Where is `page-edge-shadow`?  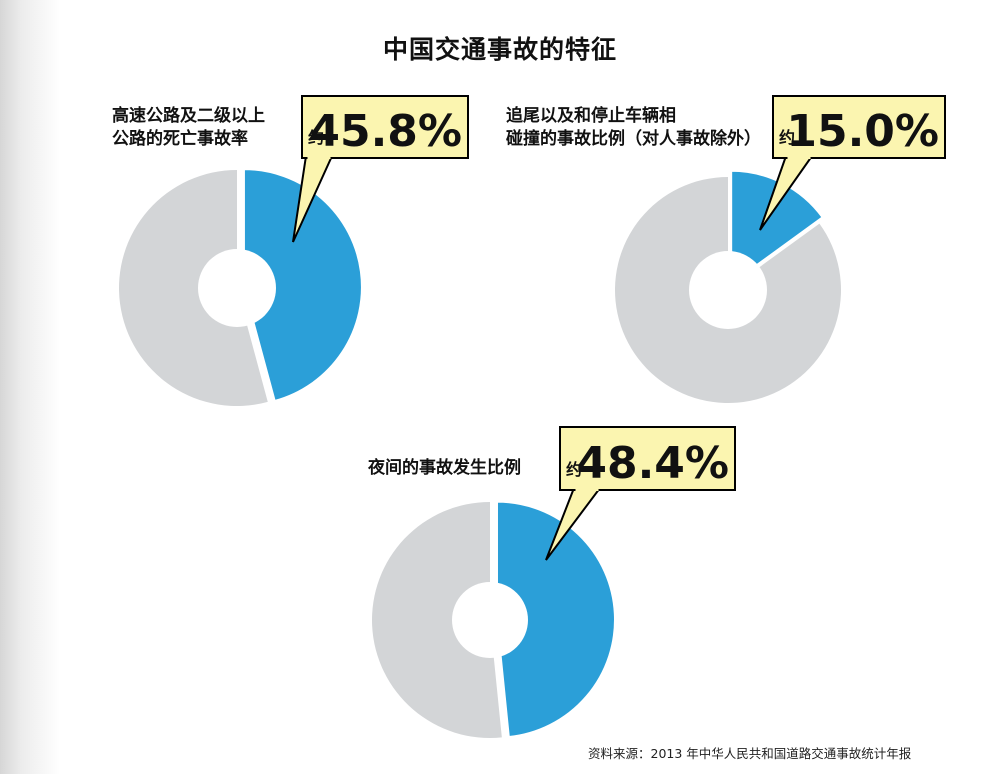 page-edge-shadow is located at coordinates (30, 387).